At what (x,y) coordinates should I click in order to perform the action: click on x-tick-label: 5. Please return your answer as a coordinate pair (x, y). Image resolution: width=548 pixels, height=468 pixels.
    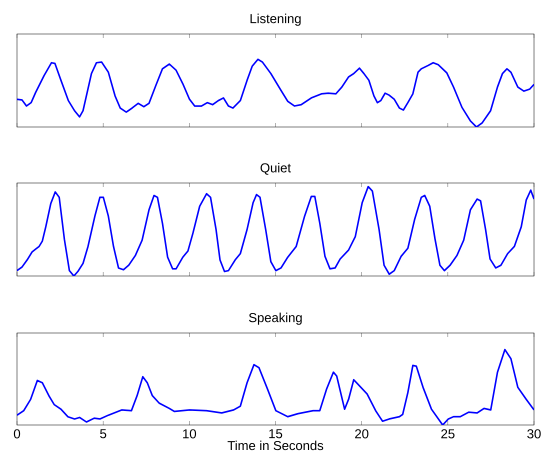
    Looking at the image, I should click on (103, 433).